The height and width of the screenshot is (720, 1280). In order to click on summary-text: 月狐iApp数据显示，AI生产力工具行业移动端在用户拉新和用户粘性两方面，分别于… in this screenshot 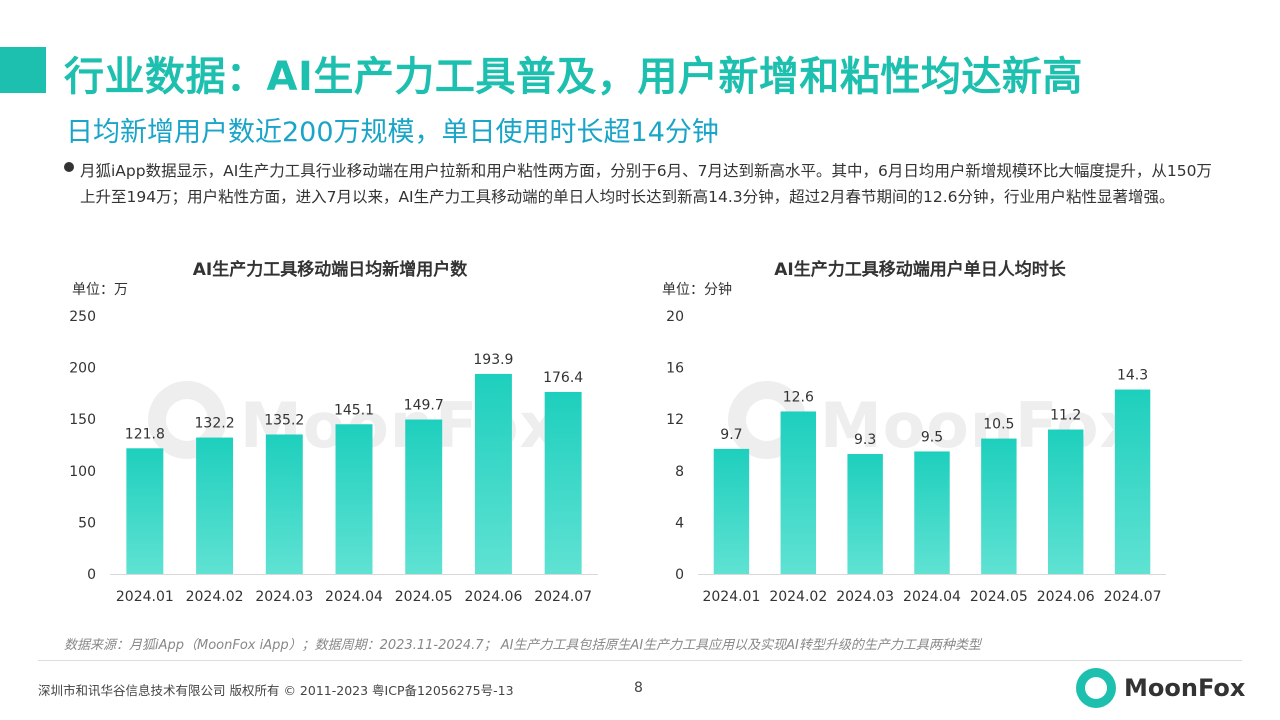, I will do `click(646, 184)`.